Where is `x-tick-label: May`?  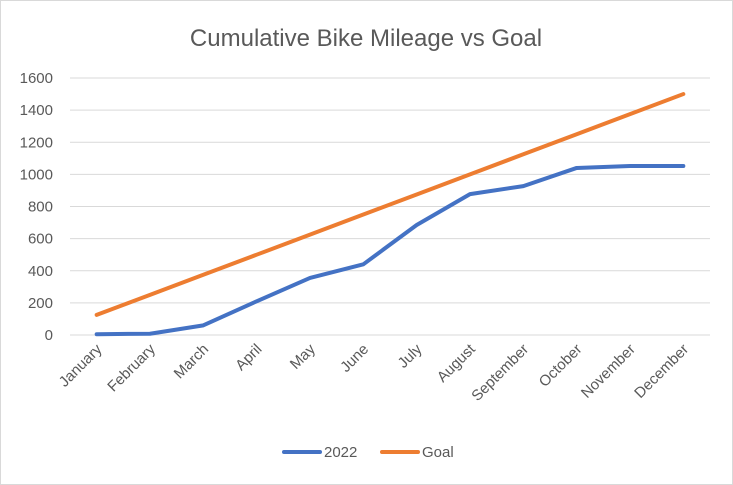 x-tick-label: May is located at coordinates (303, 356).